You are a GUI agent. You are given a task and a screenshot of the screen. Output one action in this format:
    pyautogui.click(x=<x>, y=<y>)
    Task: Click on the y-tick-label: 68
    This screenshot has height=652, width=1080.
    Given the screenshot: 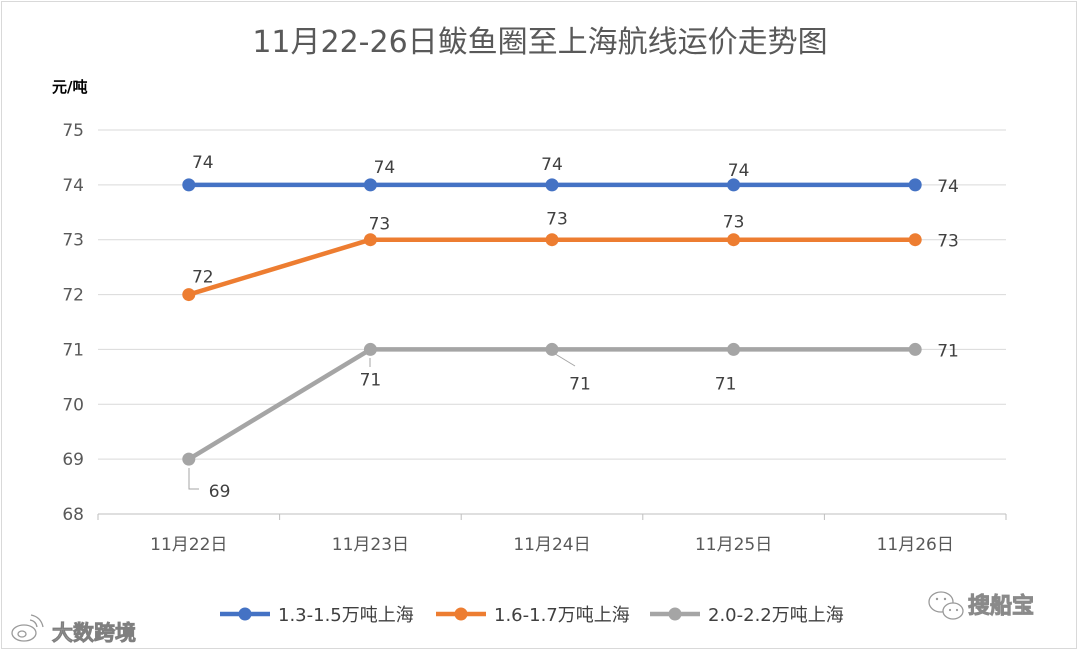 What is the action you would take?
    pyautogui.click(x=73, y=515)
    